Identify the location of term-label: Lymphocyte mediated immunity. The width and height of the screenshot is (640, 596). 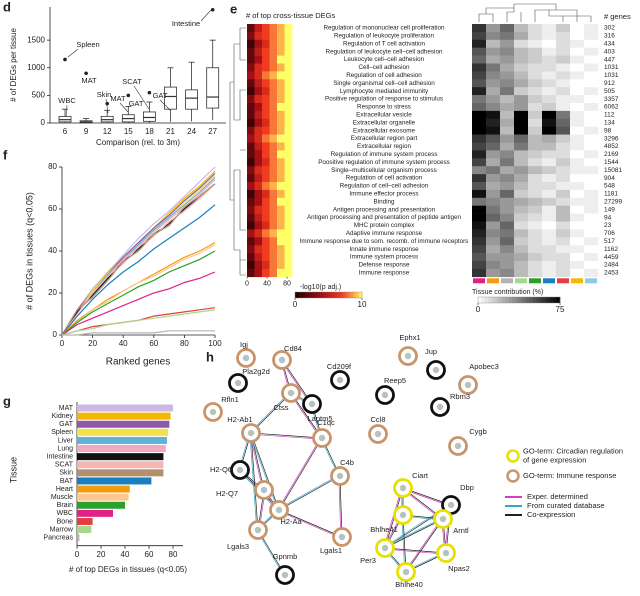
(384, 91).